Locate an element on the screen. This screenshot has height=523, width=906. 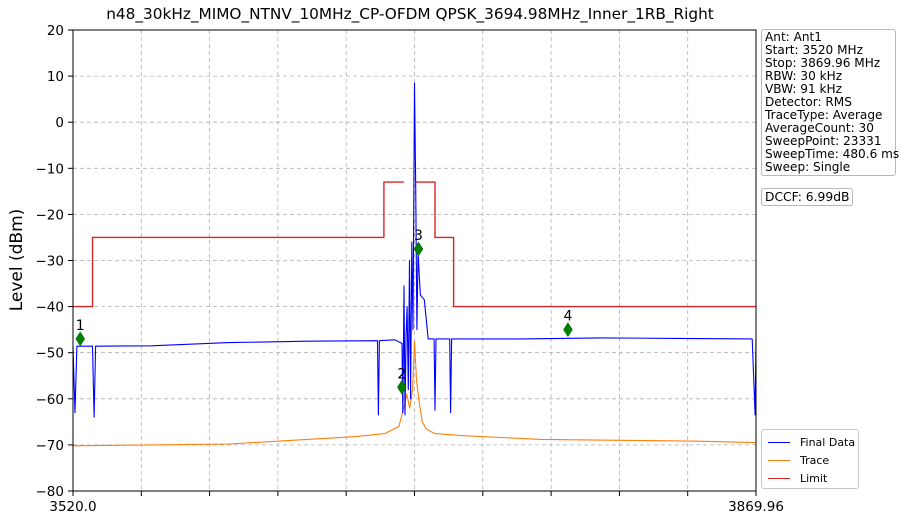
legend: Final Data Trace Limit is located at coordinates (810, 459).